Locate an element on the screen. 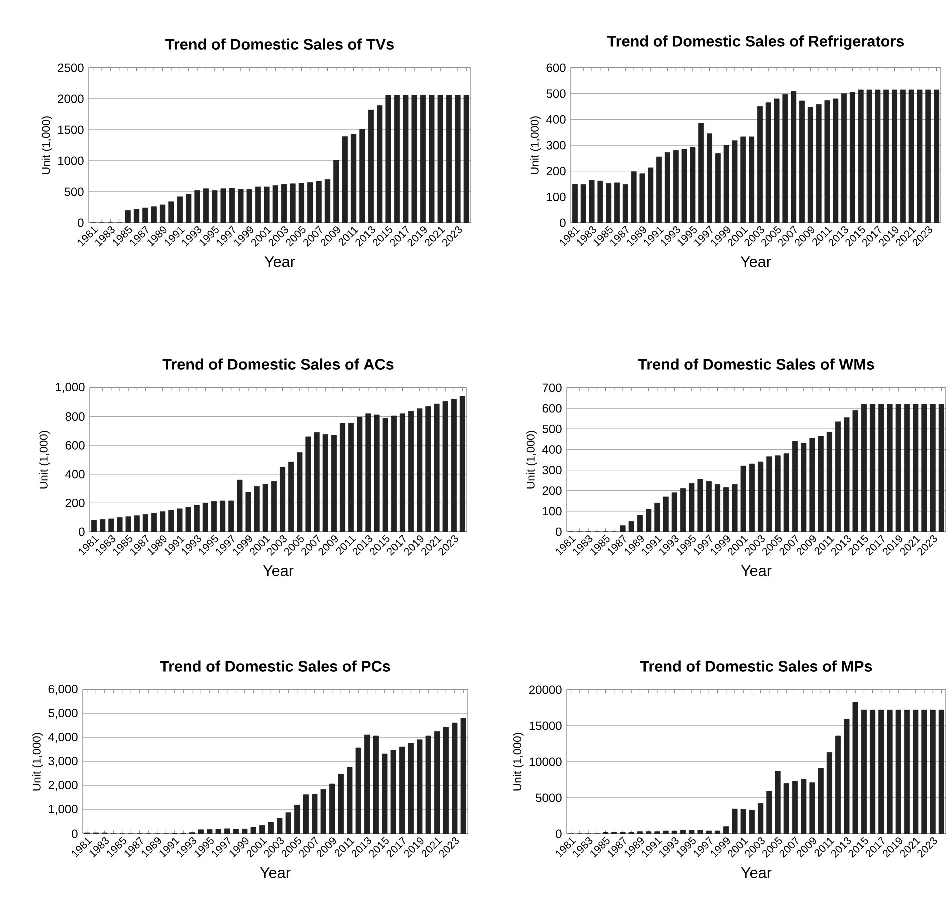 The height and width of the screenshot is (915, 950). y-tick-label: 6,000 is located at coordinates (63, 690).